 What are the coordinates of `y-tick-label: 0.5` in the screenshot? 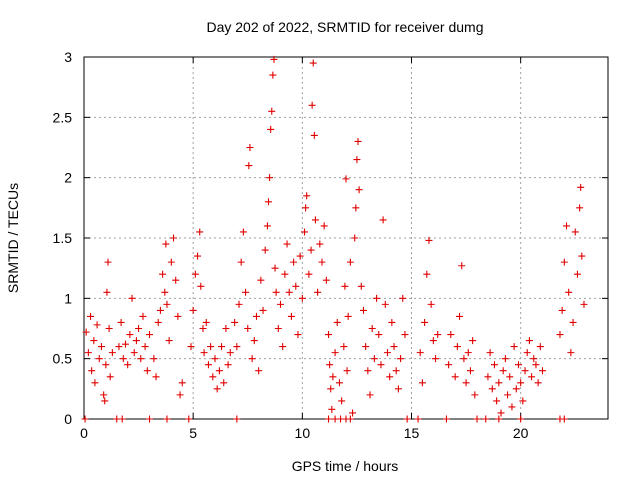 It's located at (63, 359).